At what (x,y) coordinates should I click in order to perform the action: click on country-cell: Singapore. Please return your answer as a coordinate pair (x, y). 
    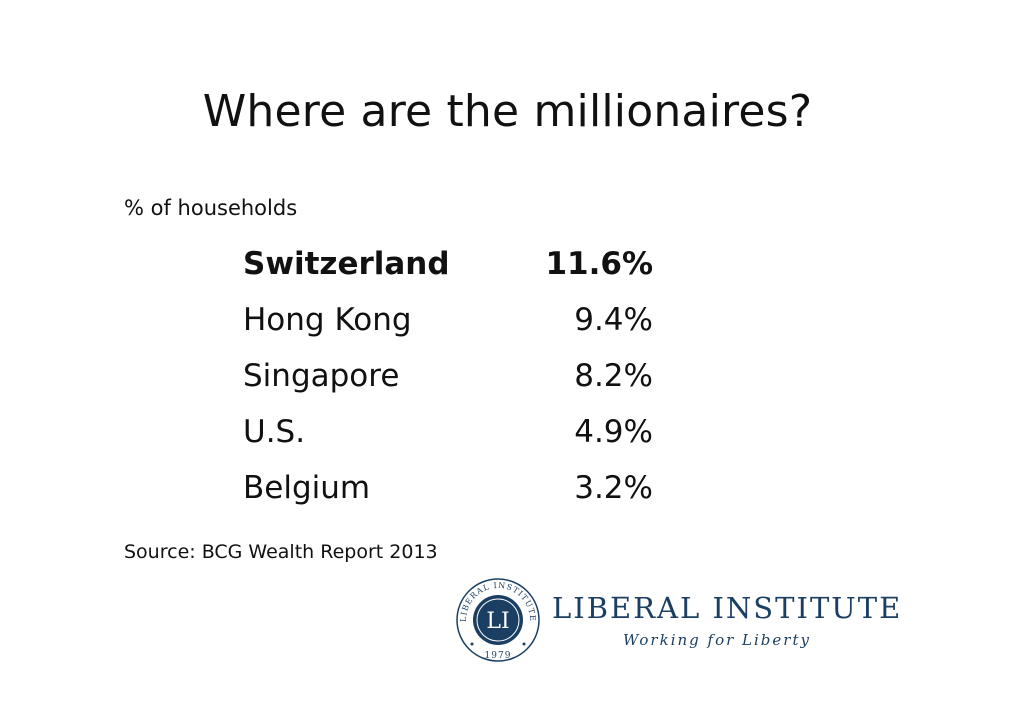
    Looking at the image, I should click on (321, 376).